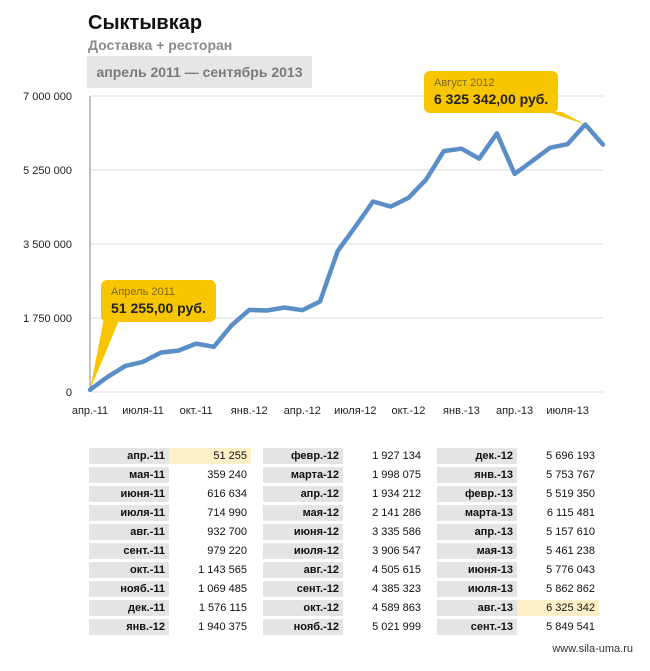 Image resolution: width=650 pixels, height=671 pixels. I want to click on x-tick-label: окт.-12, so click(408, 411).